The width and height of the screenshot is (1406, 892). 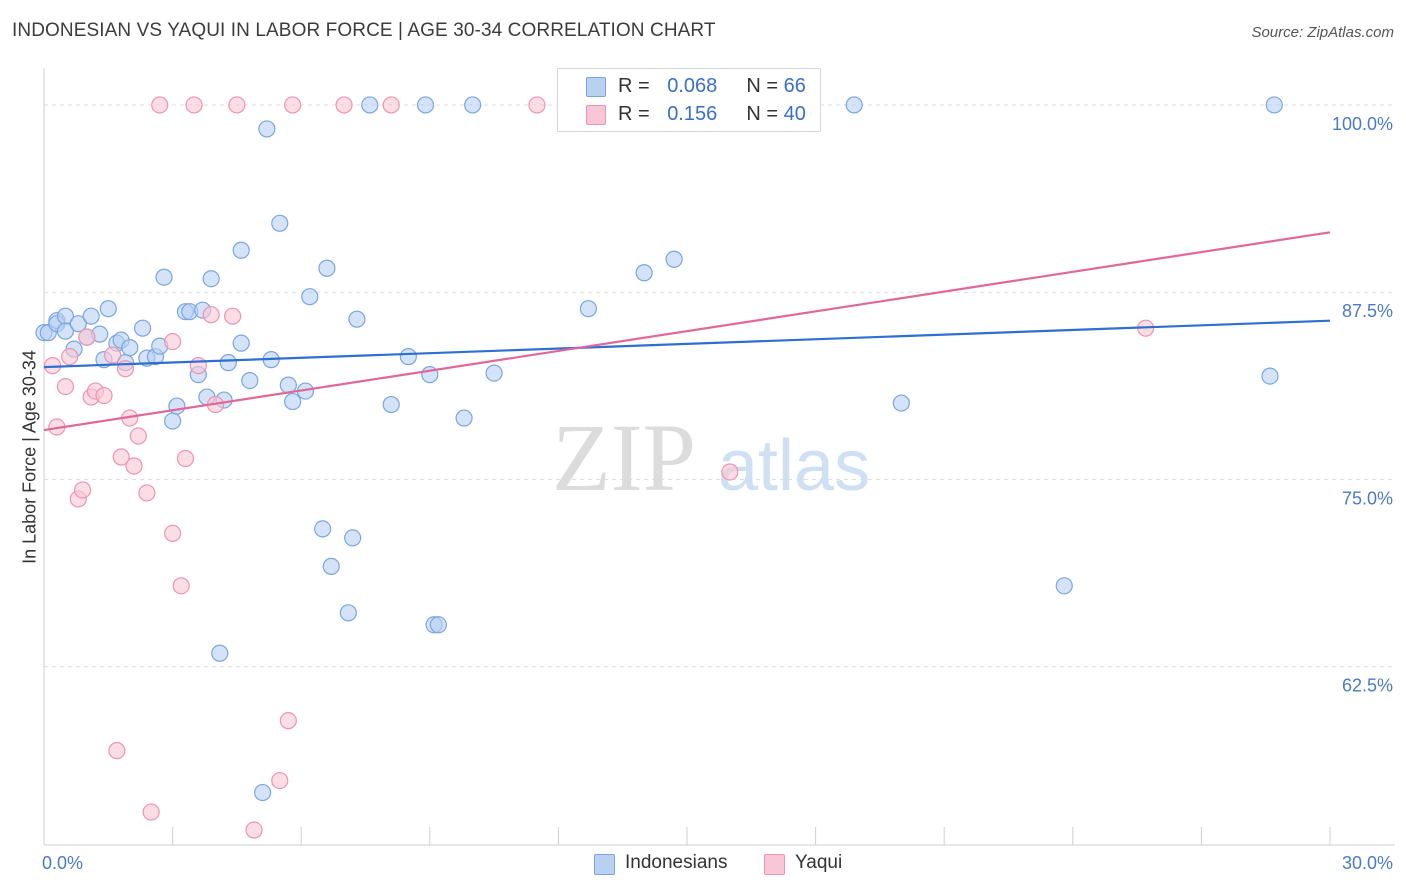 What do you see at coordinates (692, 114) in the screenshot?
I see `yaqui-r-value: 0.156` at bounding box center [692, 114].